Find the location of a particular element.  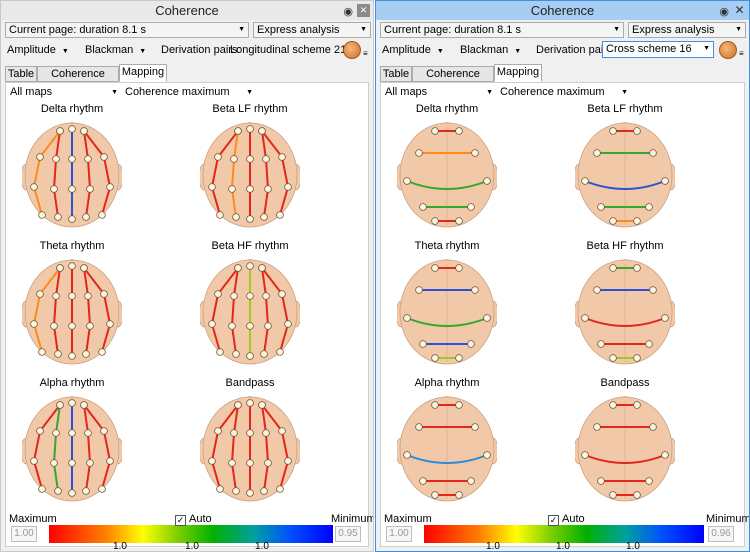

derivation-pairs-value: Longitudinal scheme 21 is located at coordinates (288, 50).